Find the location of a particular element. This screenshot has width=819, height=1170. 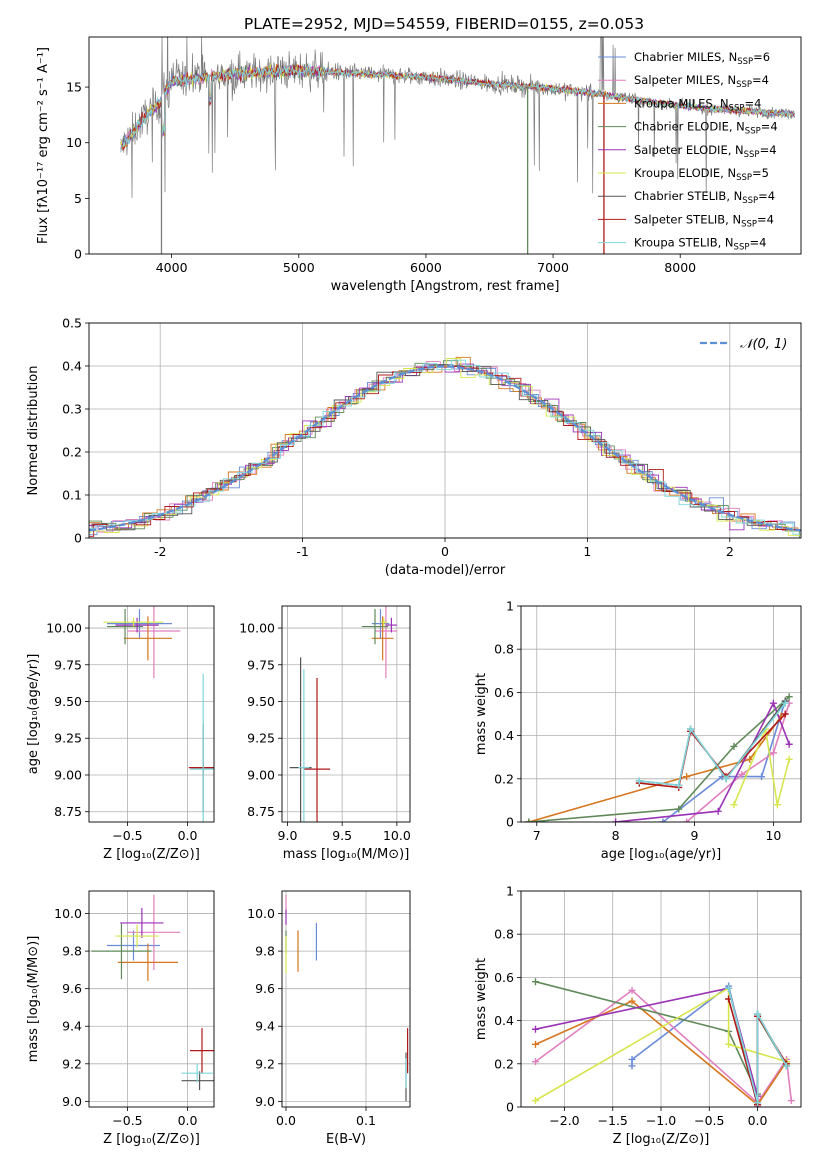

y-tick-label: 0.8 is located at coordinates (504, 649).